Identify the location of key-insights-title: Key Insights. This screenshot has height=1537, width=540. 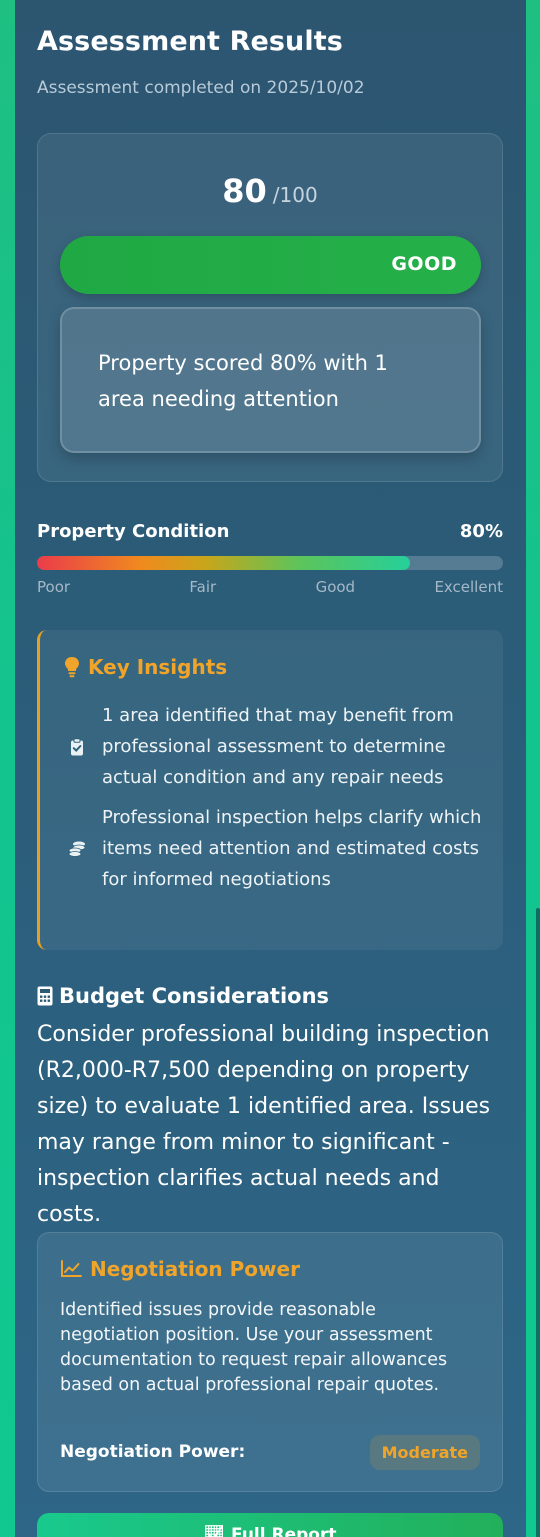
(158, 667).